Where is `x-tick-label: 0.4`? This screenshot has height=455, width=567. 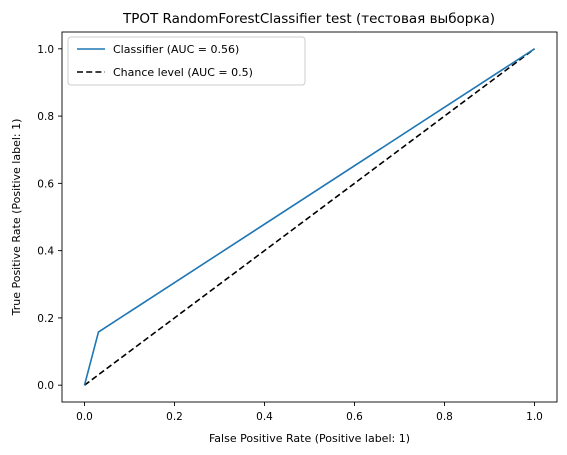 x-tick-label: 0.4 is located at coordinates (264, 417).